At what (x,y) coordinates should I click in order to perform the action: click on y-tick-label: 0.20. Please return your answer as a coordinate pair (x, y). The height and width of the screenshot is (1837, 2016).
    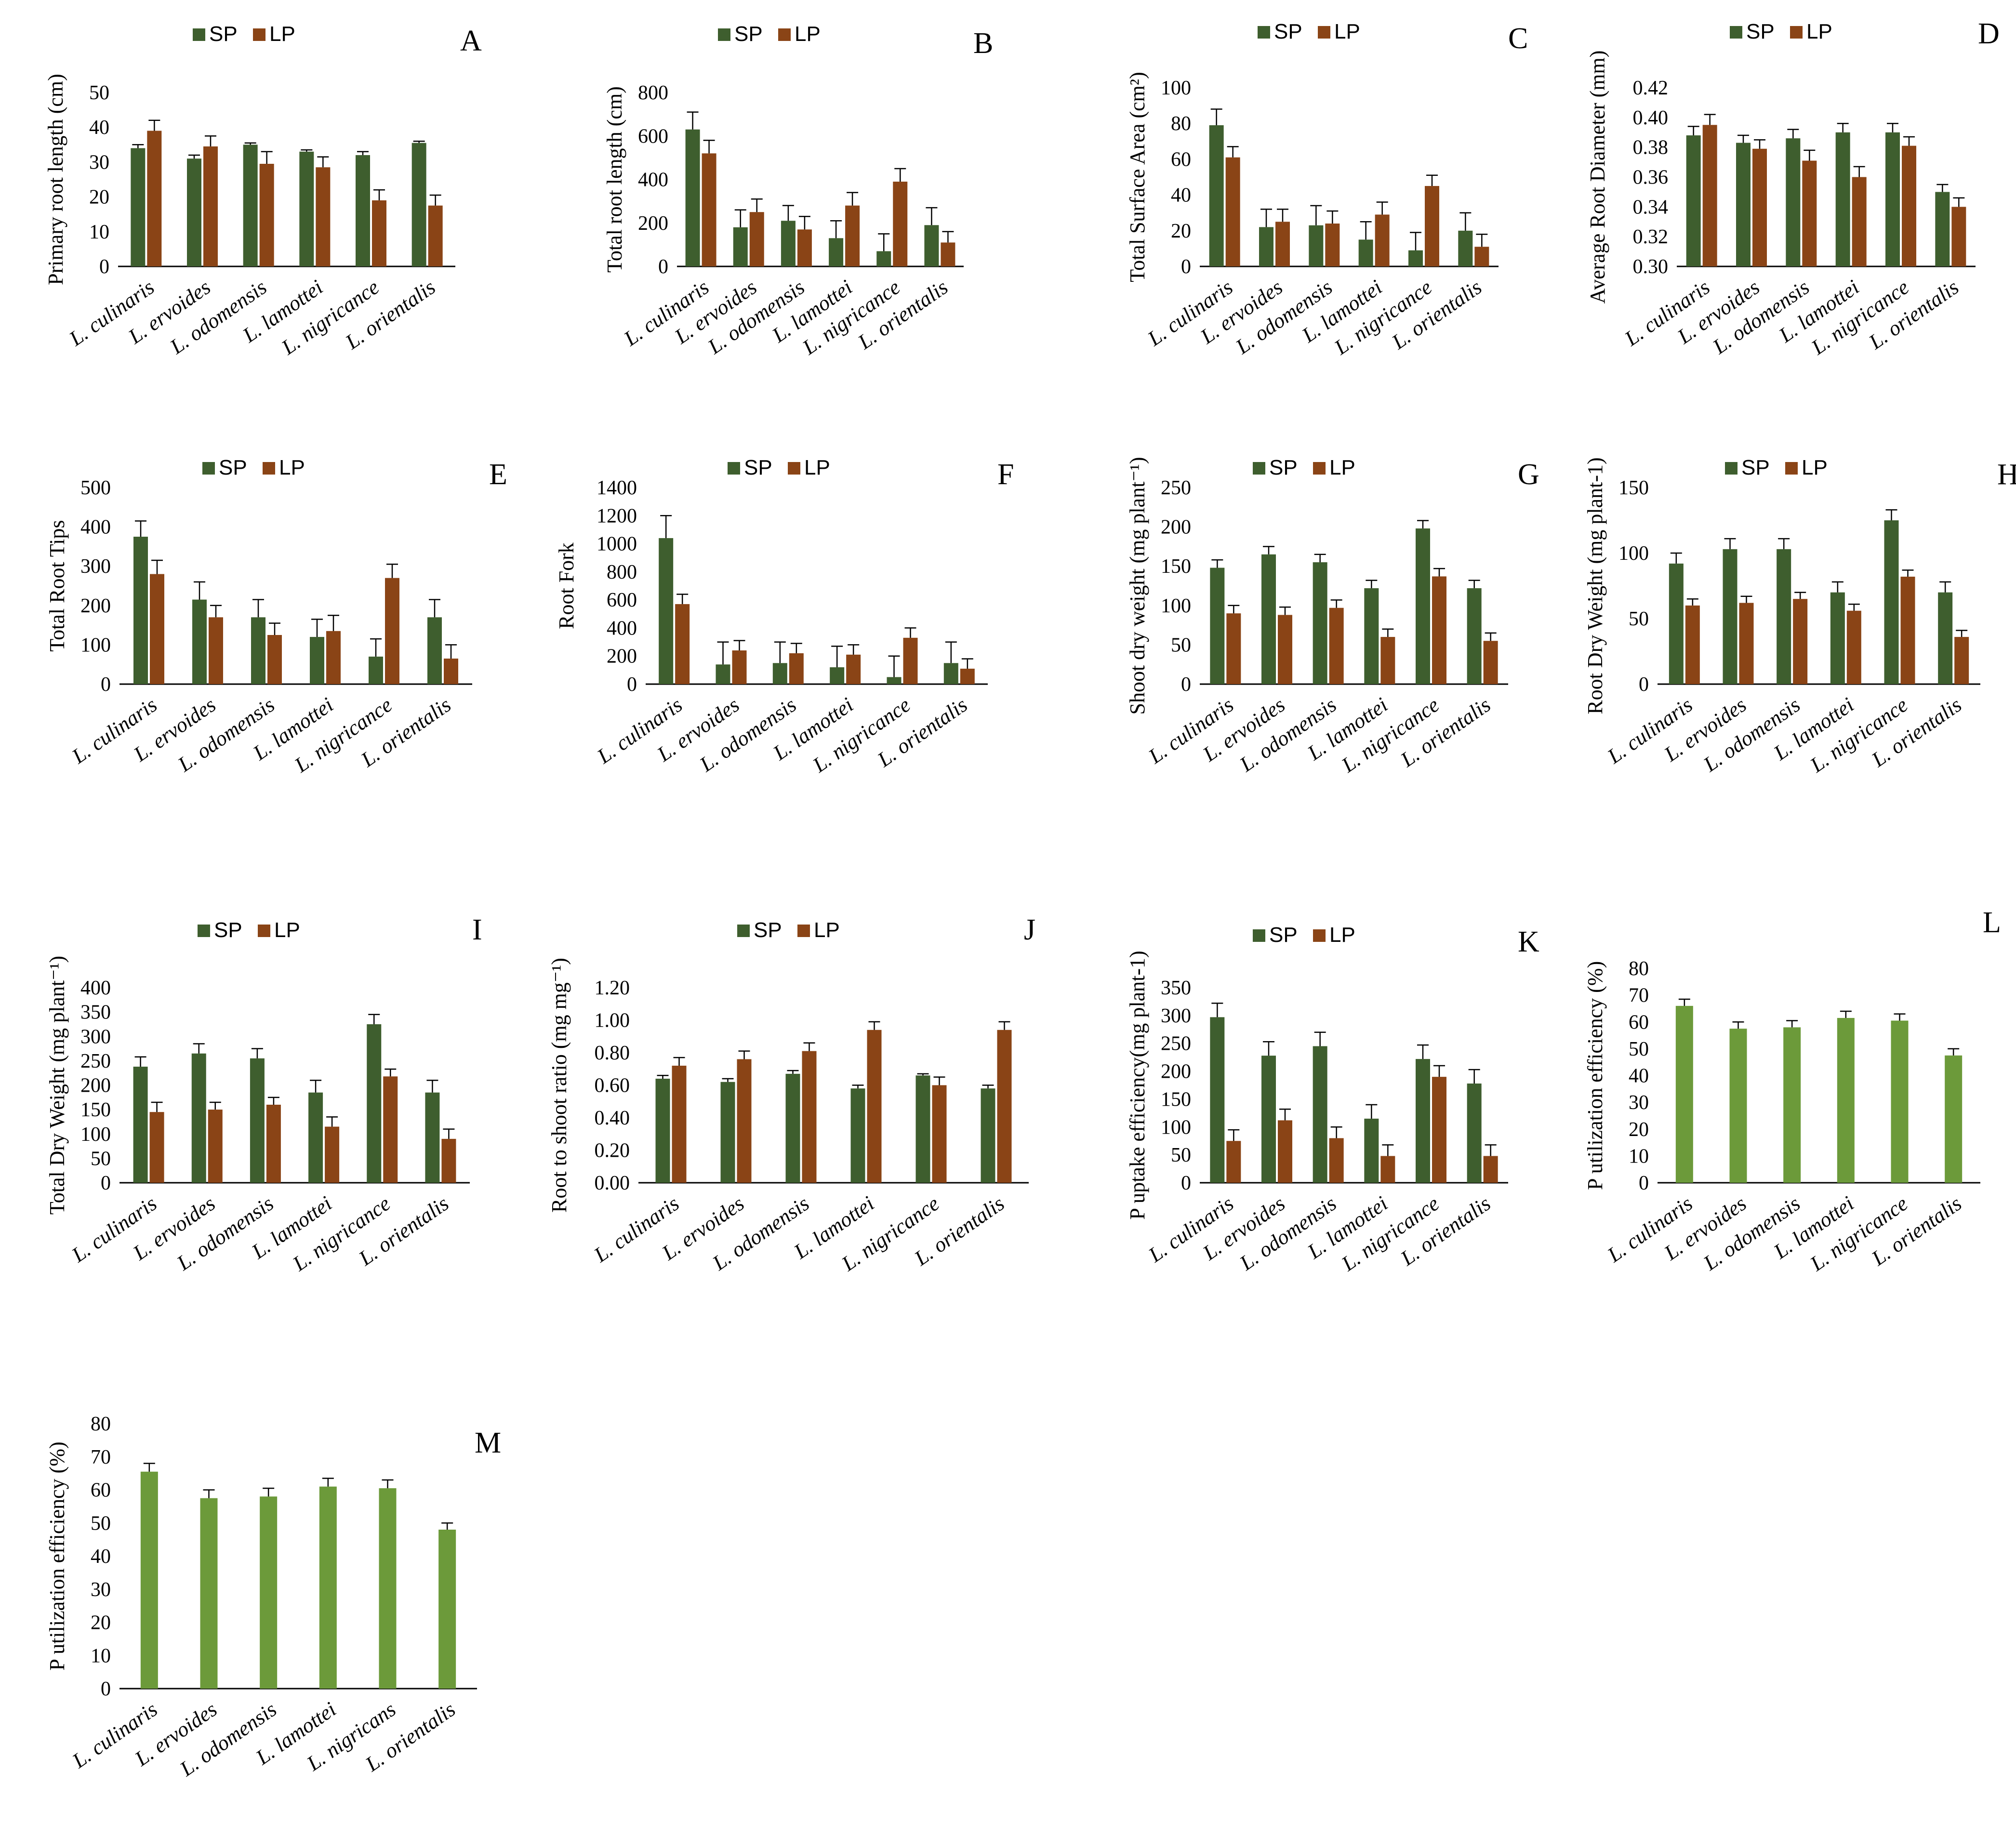
    Looking at the image, I should click on (612, 1151).